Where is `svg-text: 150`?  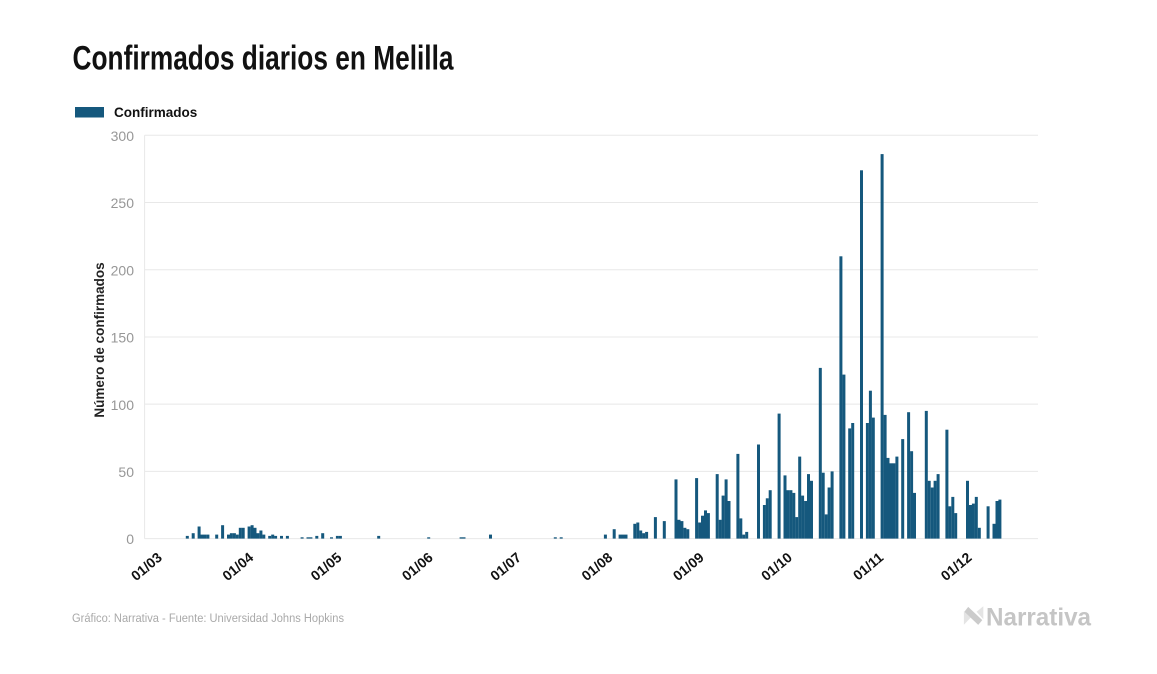 svg-text: 150 is located at coordinates (123, 338).